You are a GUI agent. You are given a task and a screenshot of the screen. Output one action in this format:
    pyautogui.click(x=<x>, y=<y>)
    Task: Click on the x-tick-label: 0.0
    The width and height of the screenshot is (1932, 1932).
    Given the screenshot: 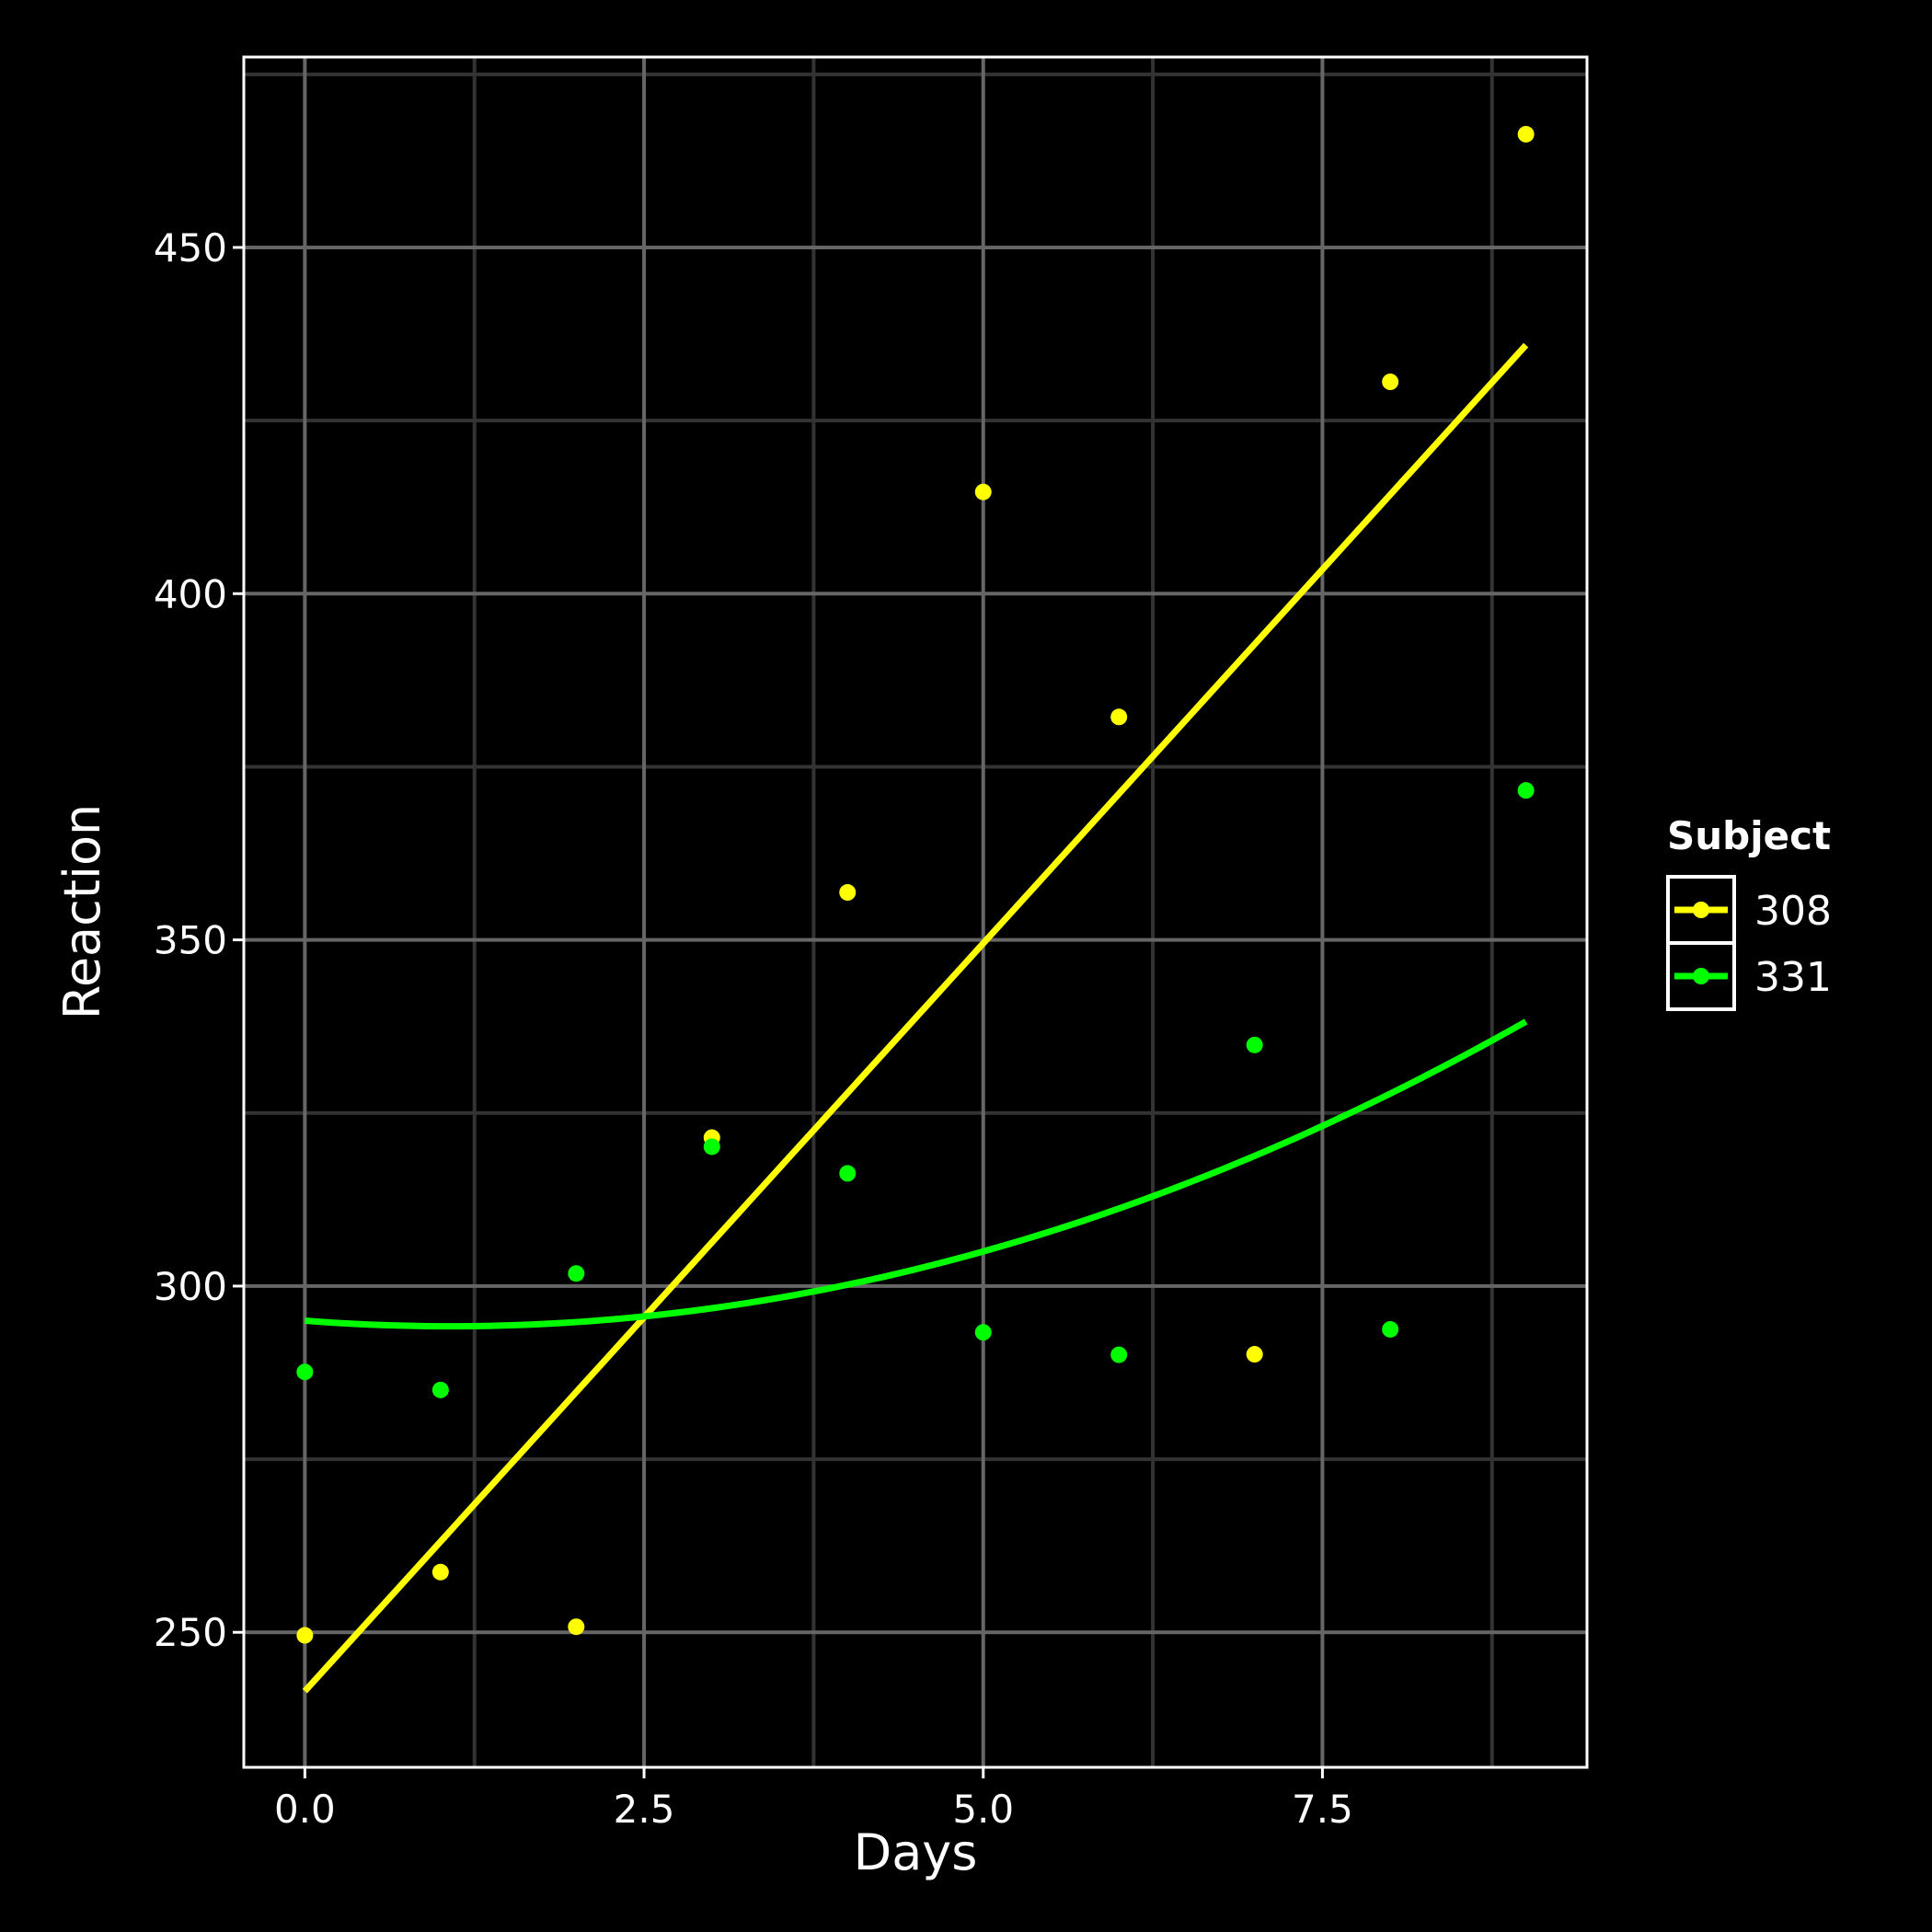 What is the action you would take?
    pyautogui.click(x=305, y=1809)
    